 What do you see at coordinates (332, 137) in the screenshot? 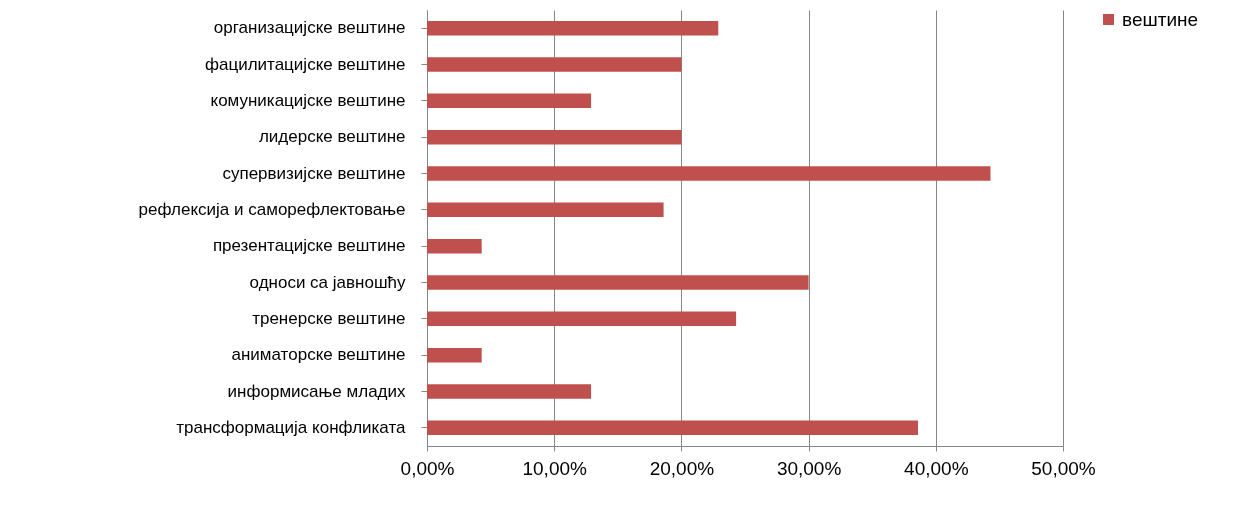
I see `y-tick-label: лидерске вештине` at bounding box center [332, 137].